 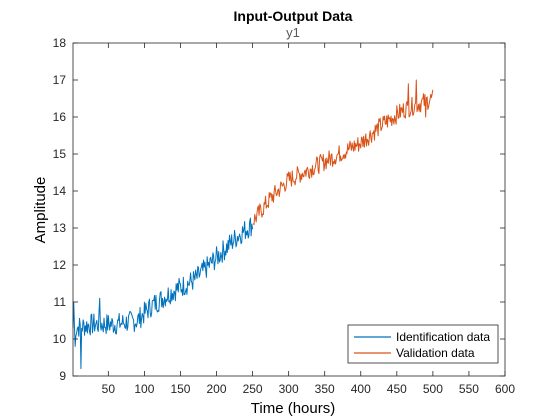 What do you see at coordinates (62, 376) in the screenshot?
I see `y-tick-label: 9` at bounding box center [62, 376].